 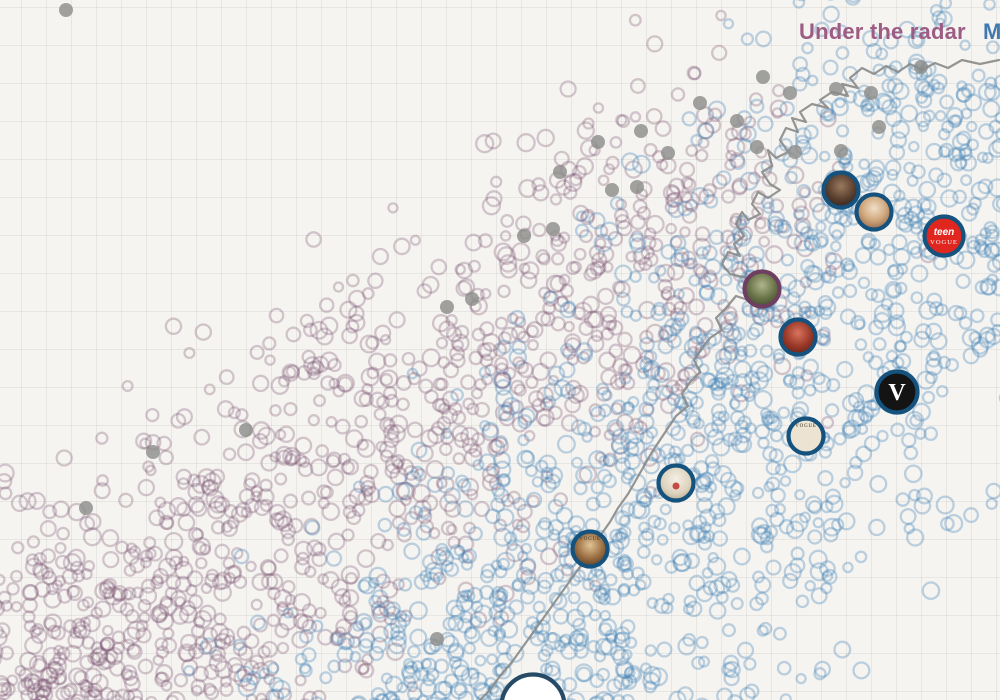 I want to click on cover-bottom, so click(x=533, y=686).